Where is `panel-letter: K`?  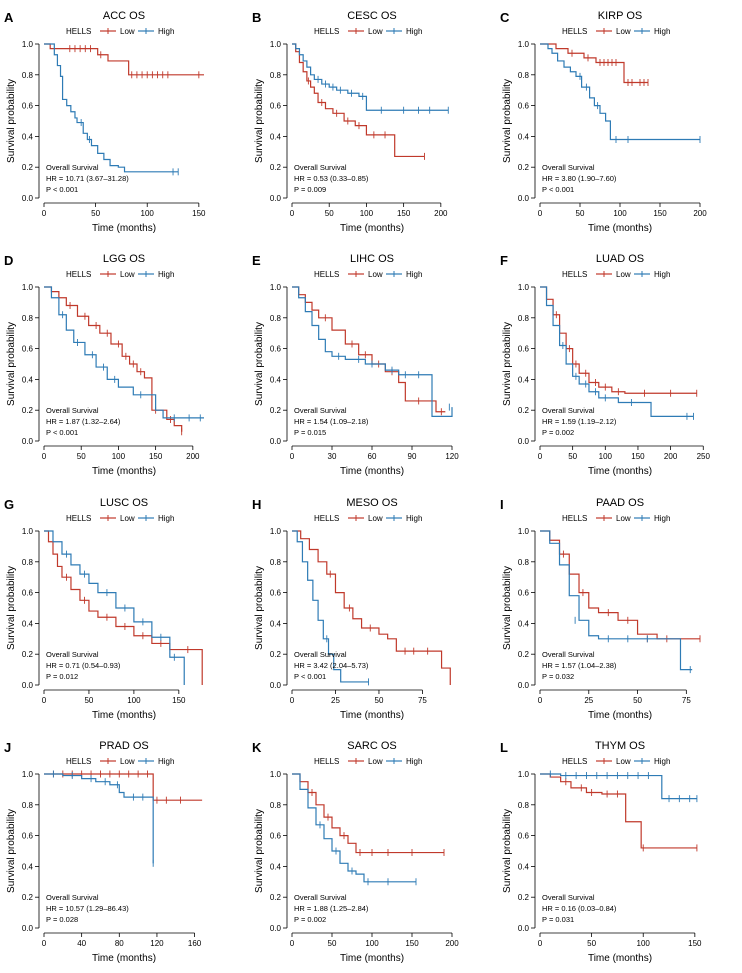
panel-letter: K is located at coordinates (257, 747).